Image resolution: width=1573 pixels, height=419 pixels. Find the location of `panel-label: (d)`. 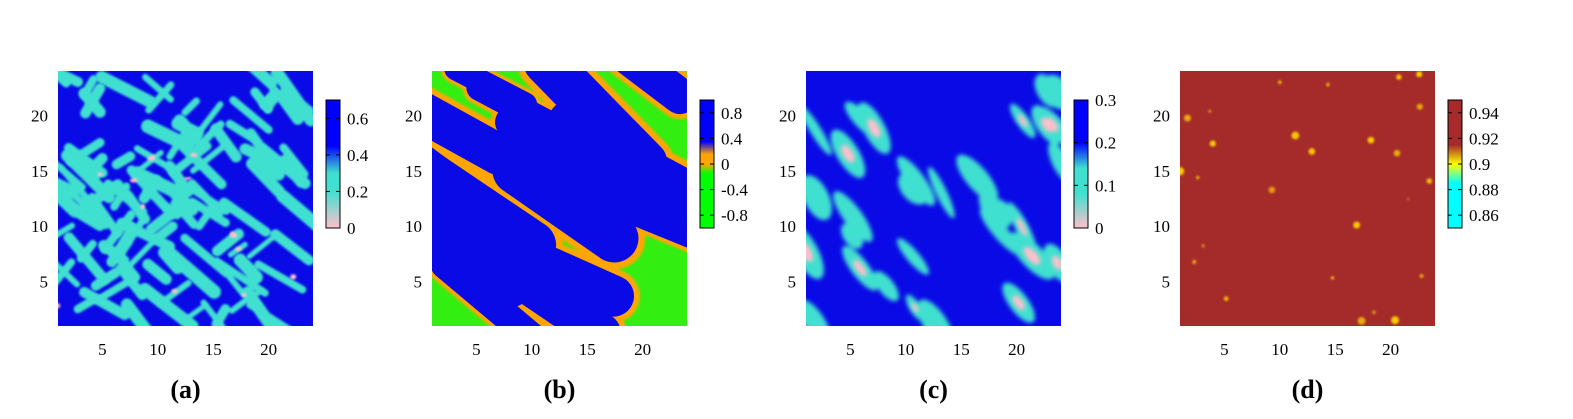

panel-label: (d) is located at coordinates (1308, 389).